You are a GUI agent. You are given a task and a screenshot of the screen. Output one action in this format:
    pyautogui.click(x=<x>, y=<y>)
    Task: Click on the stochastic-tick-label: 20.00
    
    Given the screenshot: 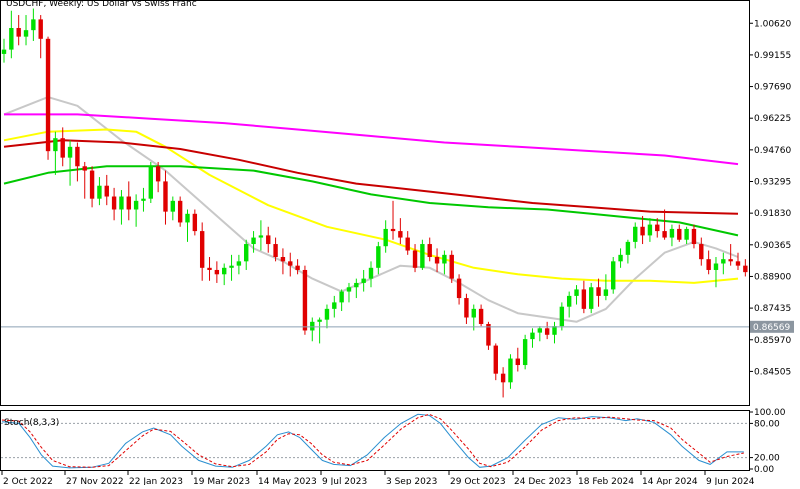 What is the action you would take?
    pyautogui.click(x=767, y=459)
    